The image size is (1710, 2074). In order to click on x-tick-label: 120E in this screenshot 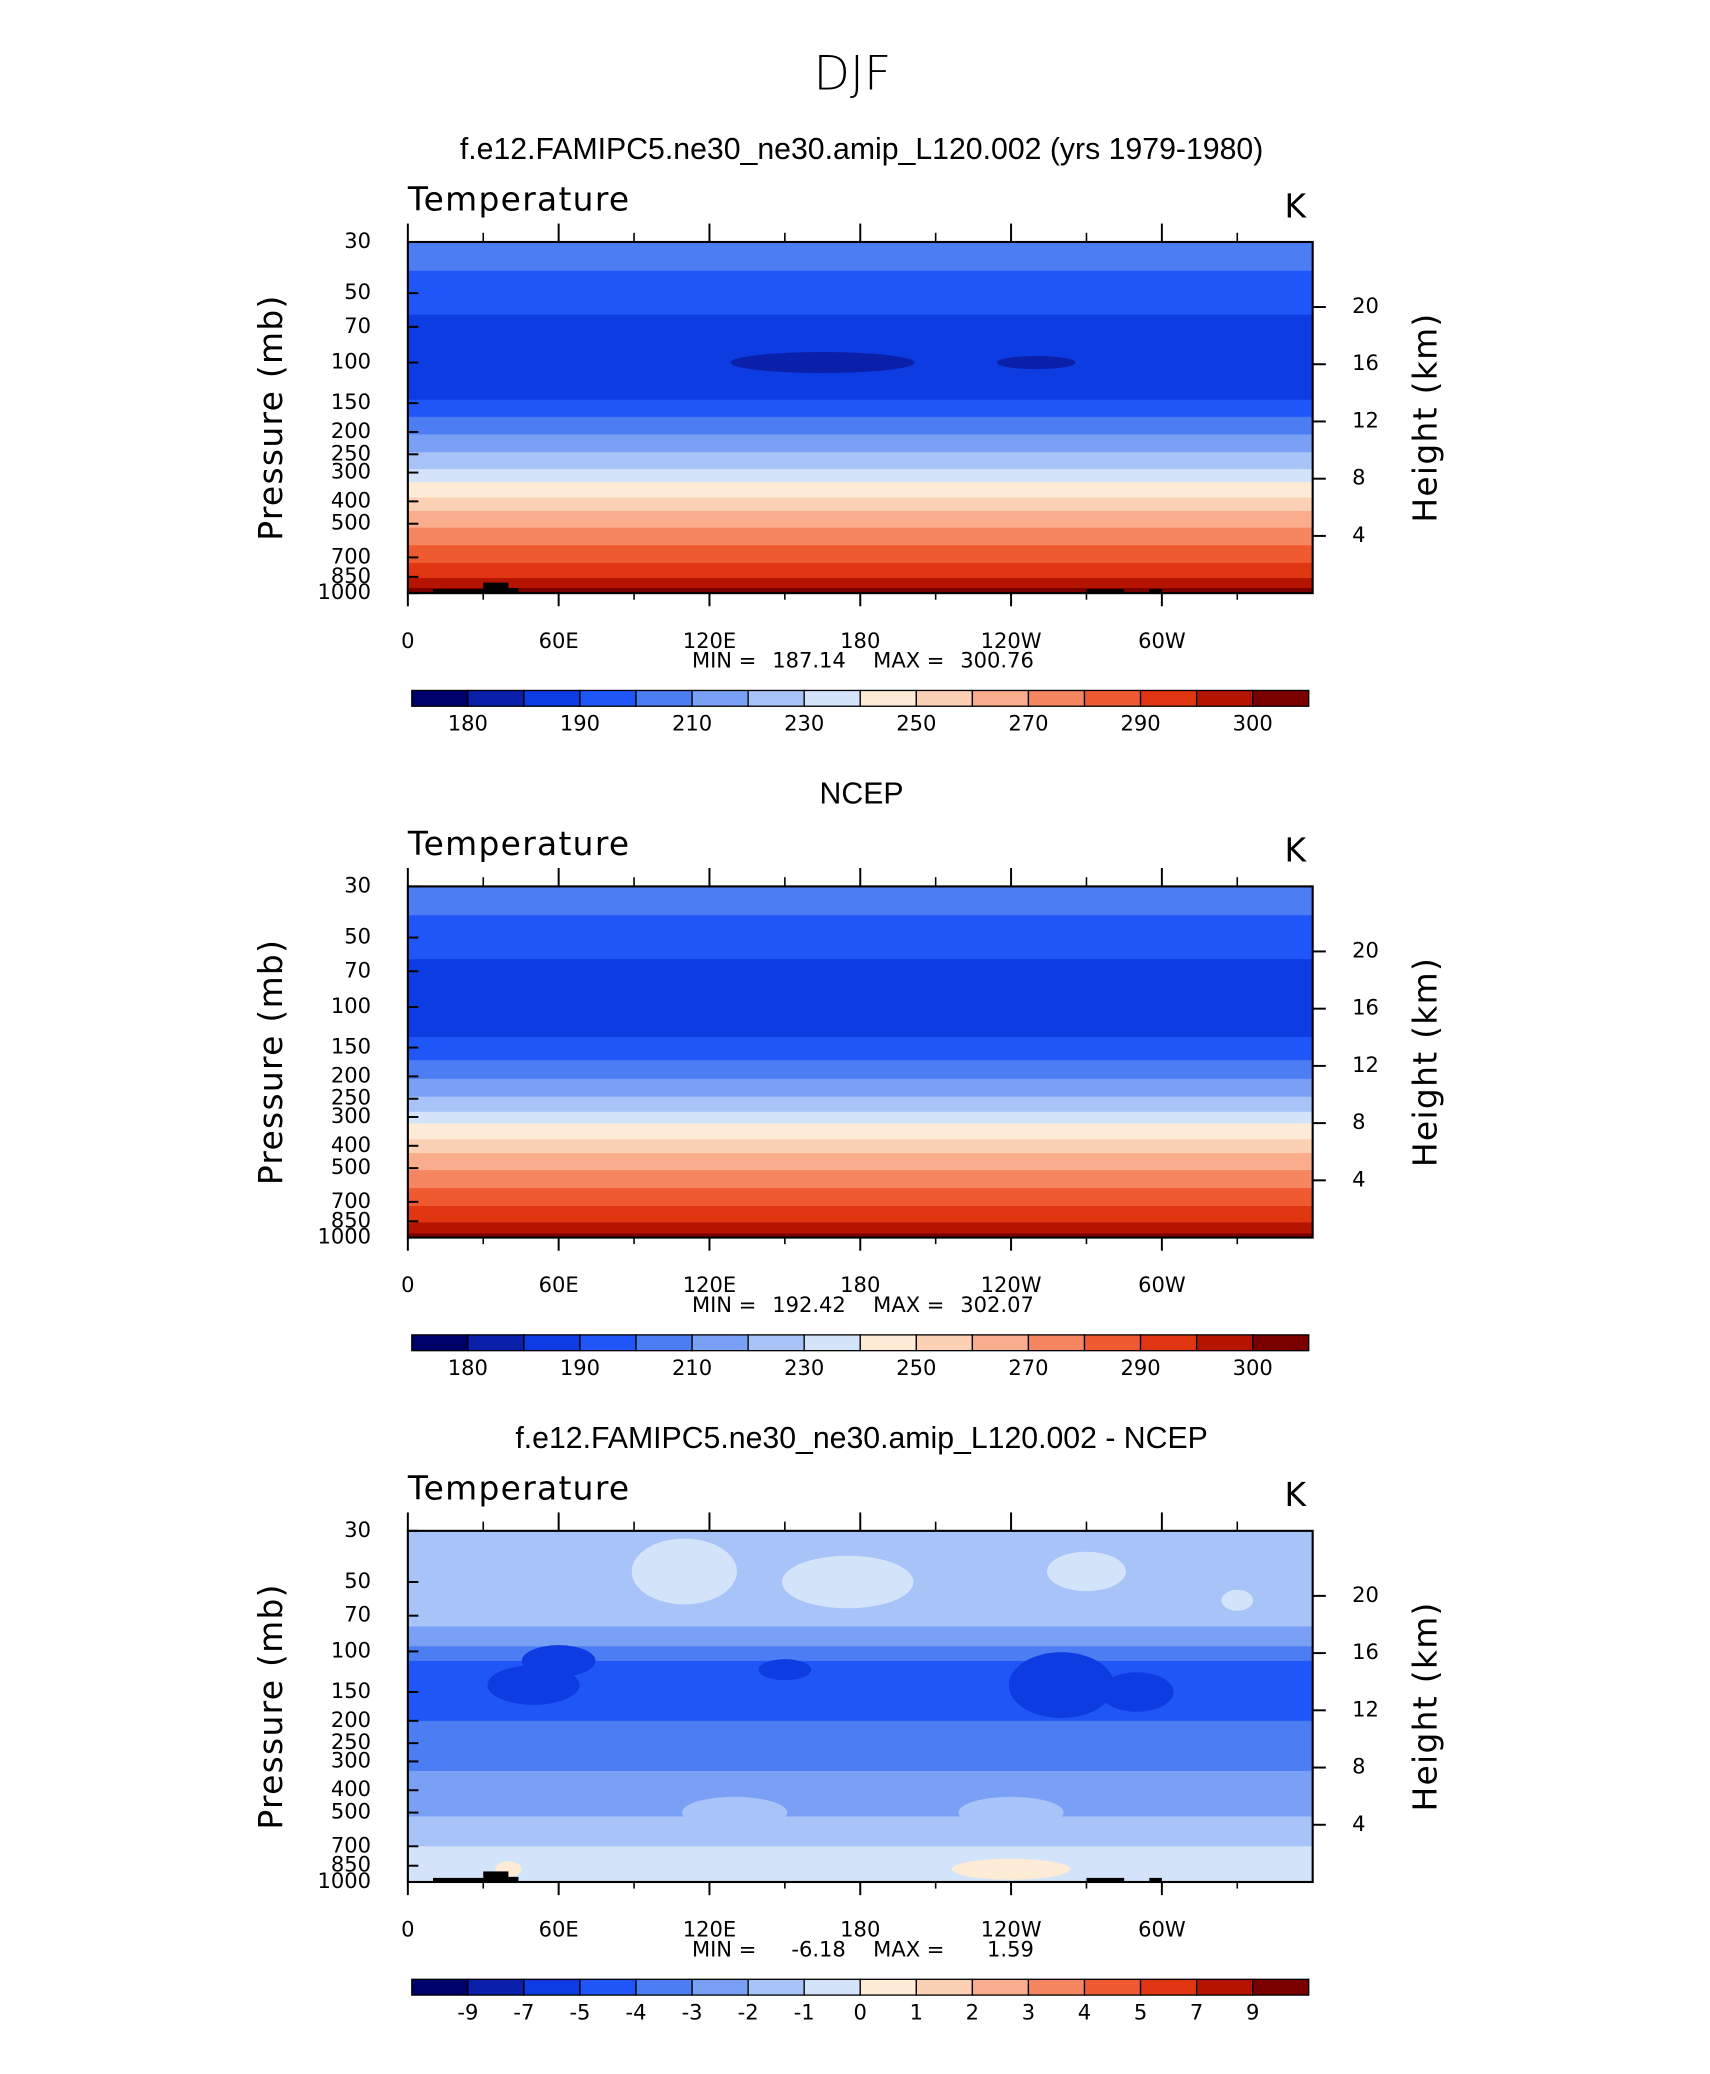, I will do `click(709, 640)`.